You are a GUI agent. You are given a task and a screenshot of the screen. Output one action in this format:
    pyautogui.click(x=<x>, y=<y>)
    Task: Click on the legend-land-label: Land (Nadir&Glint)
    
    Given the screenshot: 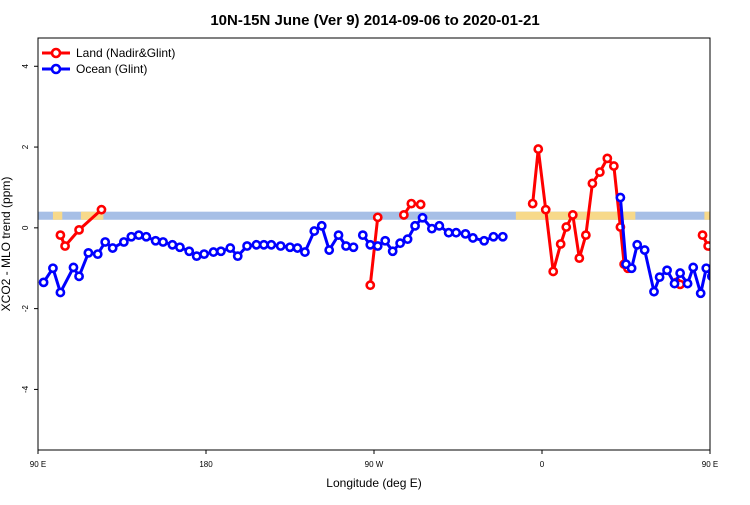 What is the action you would take?
    pyautogui.click(x=125, y=53)
    